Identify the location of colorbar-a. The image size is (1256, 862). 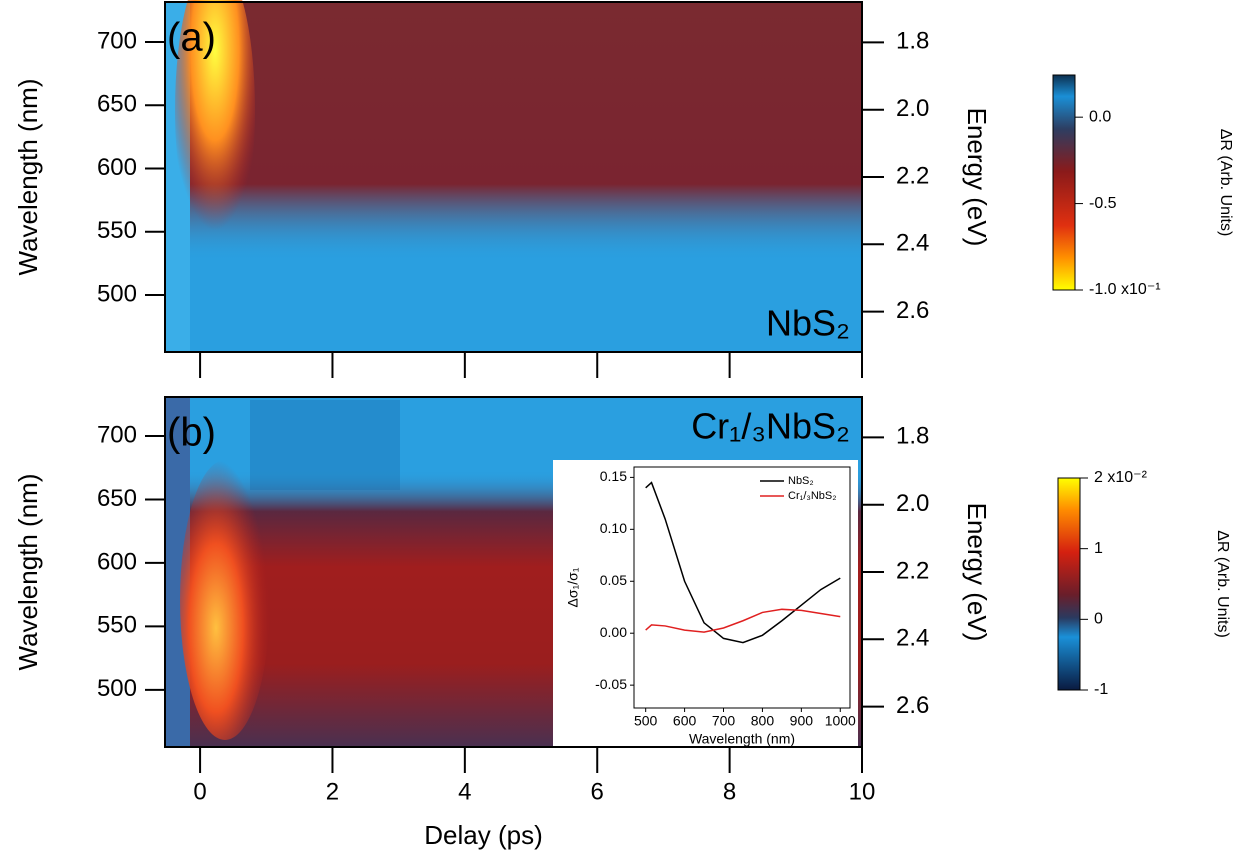
(1064, 182).